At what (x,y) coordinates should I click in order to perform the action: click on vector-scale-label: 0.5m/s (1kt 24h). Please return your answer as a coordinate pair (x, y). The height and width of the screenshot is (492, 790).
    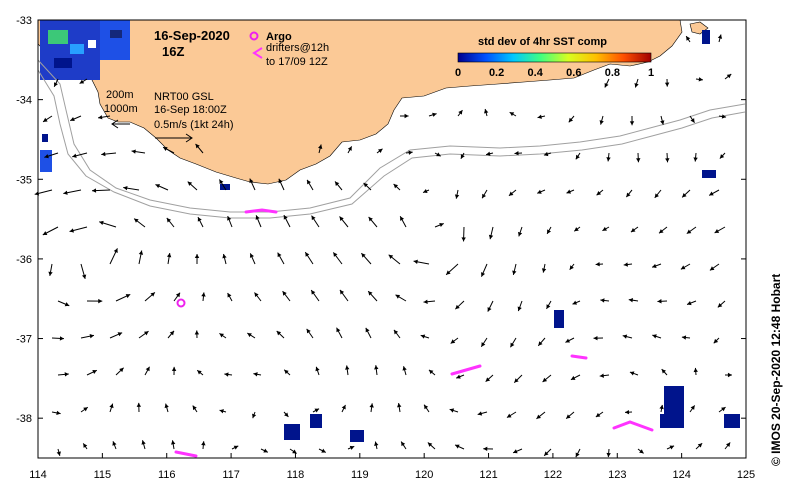
    Looking at the image, I should click on (193, 125).